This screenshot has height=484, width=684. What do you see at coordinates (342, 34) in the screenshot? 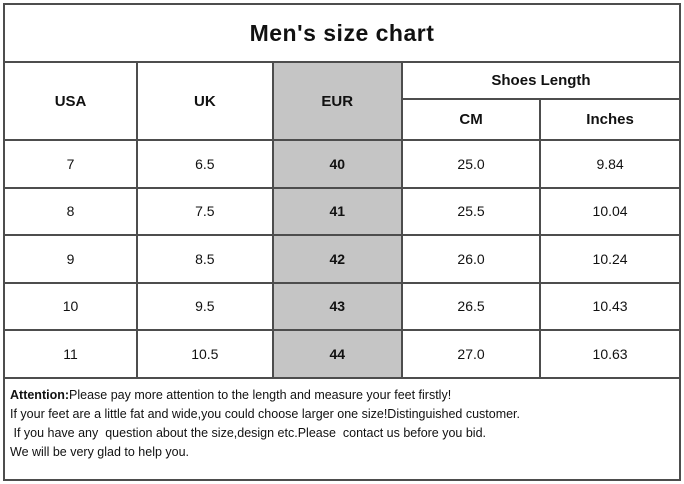
I see `page-title: Men's size chart` at bounding box center [342, 34].